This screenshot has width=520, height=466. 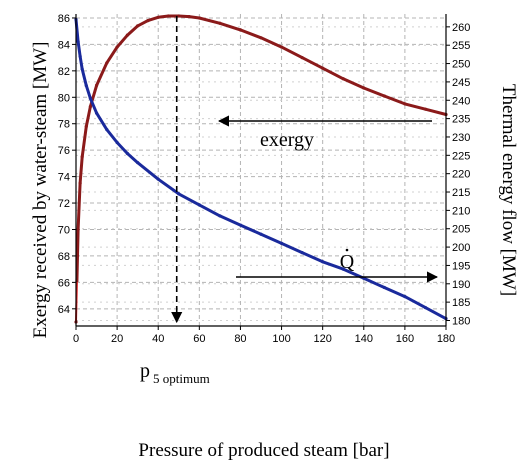 I want to click on y-right-tick-label: 230, so click(x=461, y=138).